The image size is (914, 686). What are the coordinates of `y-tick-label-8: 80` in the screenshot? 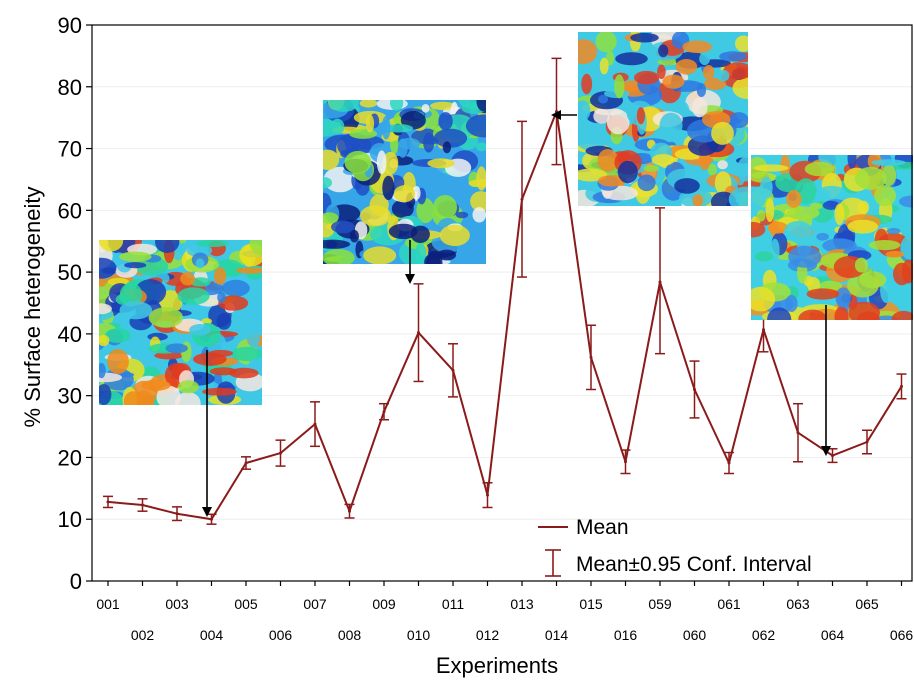 It's located at (70, 87).